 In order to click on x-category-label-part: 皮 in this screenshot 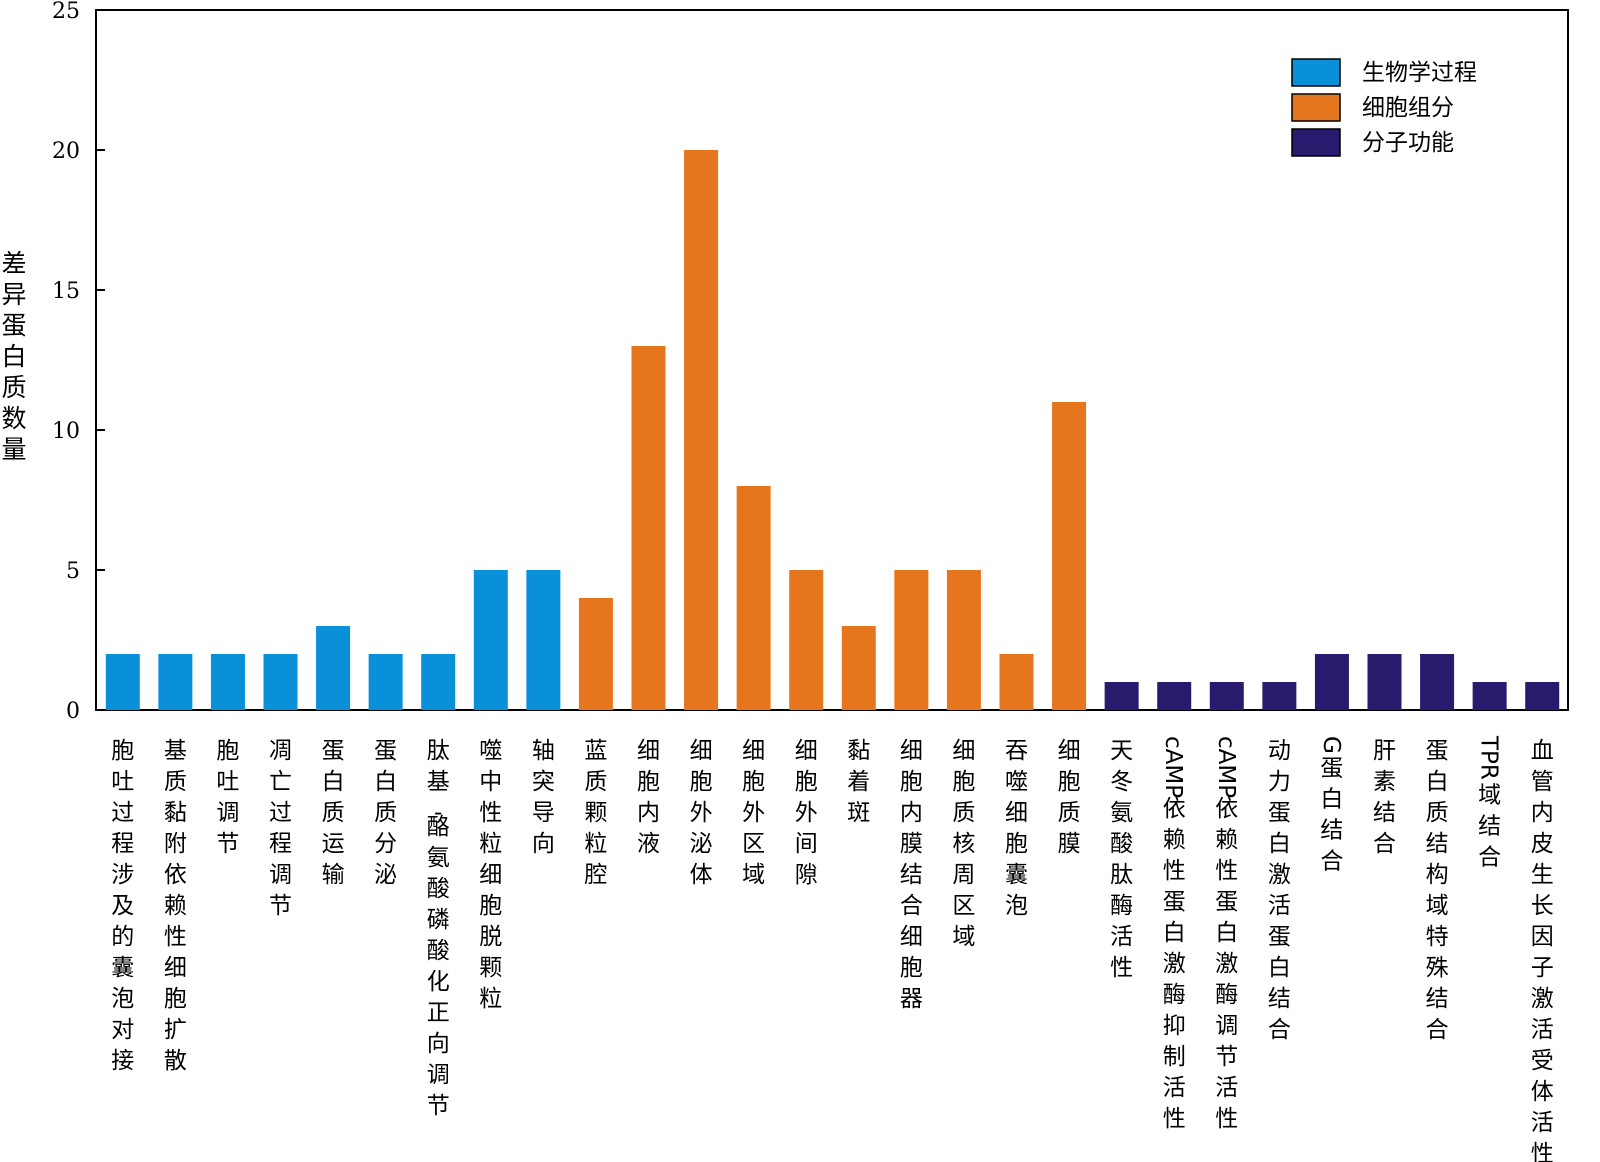, I will do `click(1542, 844)`.